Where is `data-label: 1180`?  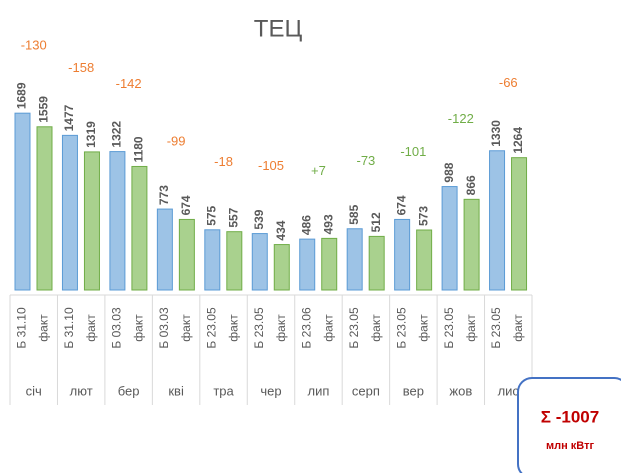
data-label: 1180 is located at coordinates (139, 149).